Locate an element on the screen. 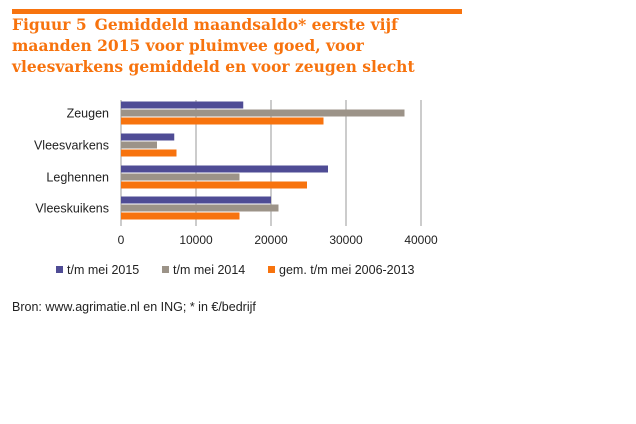 This screenshot has height=424, width=636. legend-label-2: t/m mei 2014 is located at coordinates (209, 270).